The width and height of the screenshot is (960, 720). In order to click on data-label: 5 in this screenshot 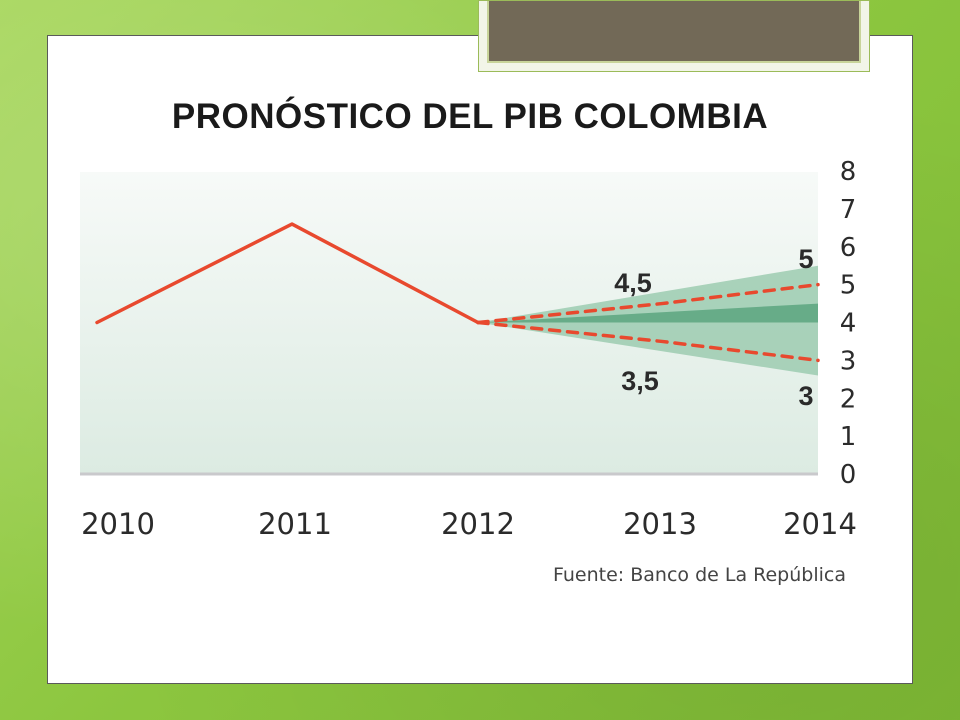, I will do `click(805, 259)`.